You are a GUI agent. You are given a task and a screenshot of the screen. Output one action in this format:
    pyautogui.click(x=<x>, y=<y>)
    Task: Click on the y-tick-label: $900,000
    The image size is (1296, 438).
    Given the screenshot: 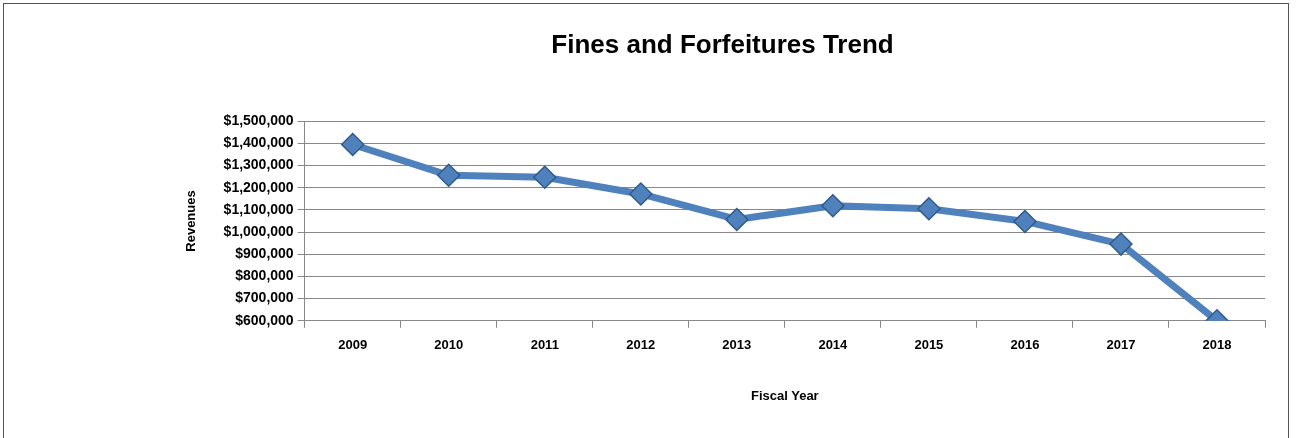 What is the action you would take?
    pyautogui.click(x=264, y=253)
    